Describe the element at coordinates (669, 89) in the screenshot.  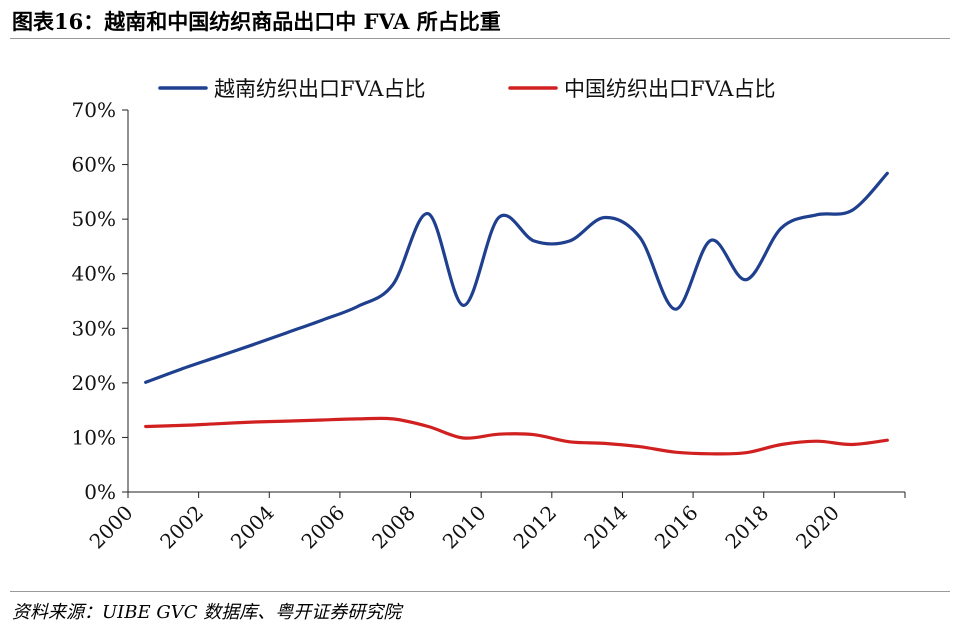
I see `legend-label-2: 中国纺织出口FVA占比` at that location.